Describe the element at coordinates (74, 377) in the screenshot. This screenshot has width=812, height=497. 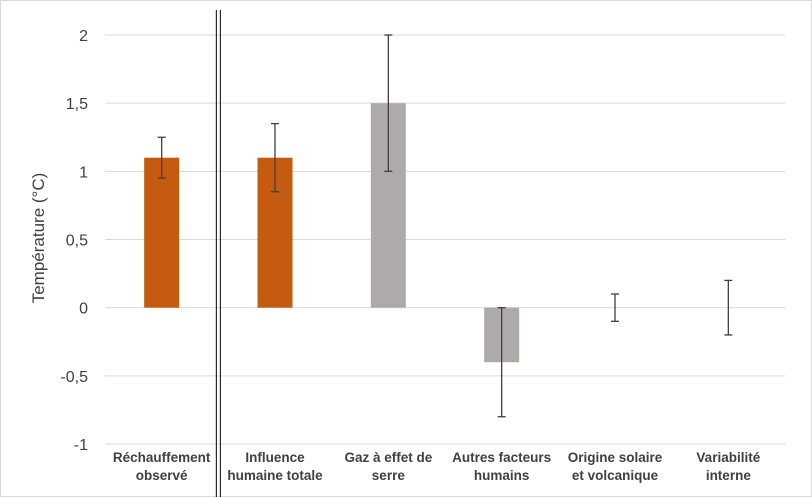
I see `y-tick-label: -0,5` at that location.